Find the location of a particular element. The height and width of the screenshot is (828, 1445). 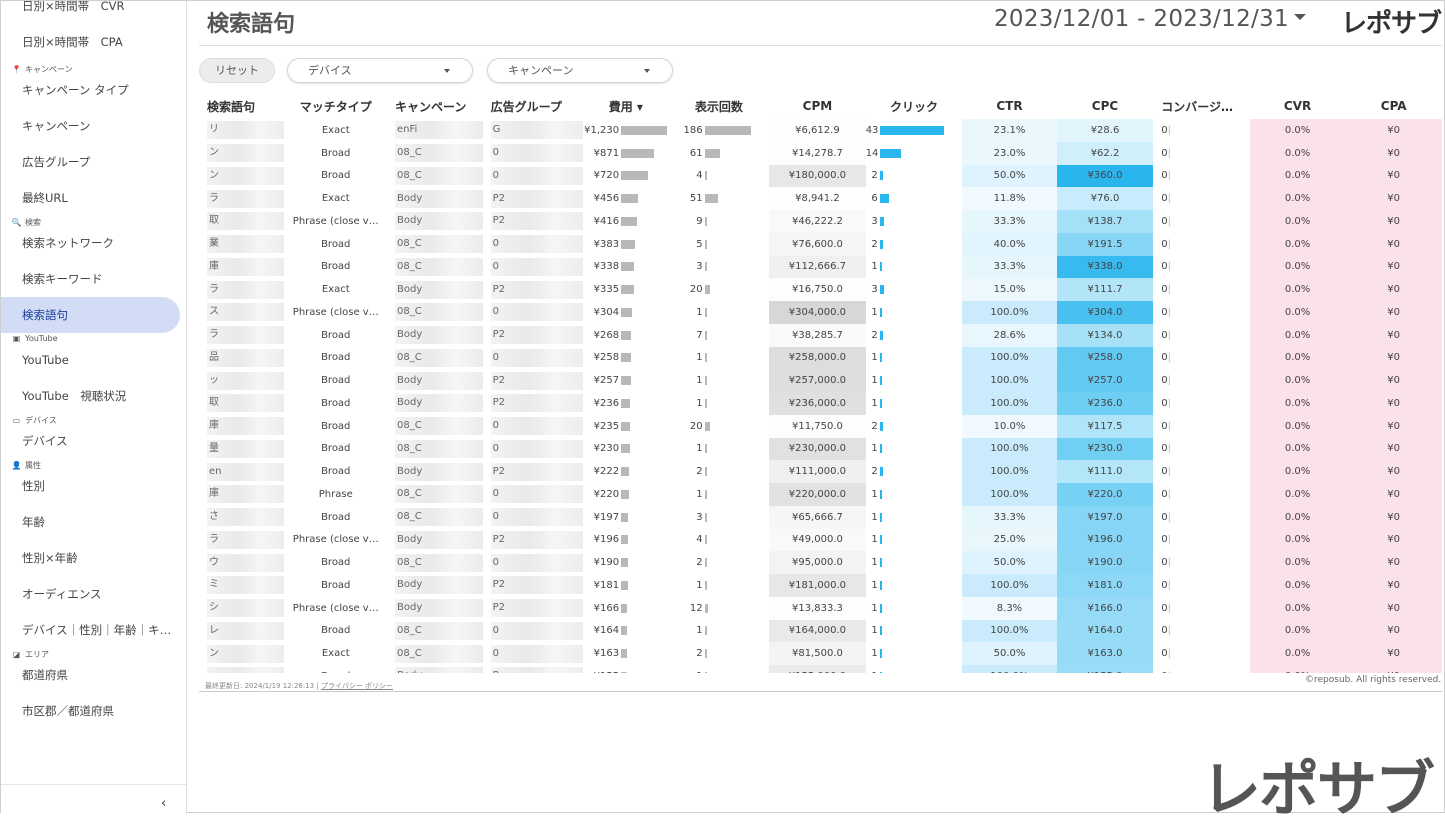

column-header: マッチタイプ is located at coordinates (335, 106).